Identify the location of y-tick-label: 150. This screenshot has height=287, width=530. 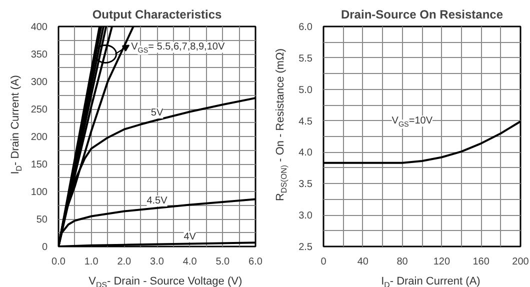
(39, 165).